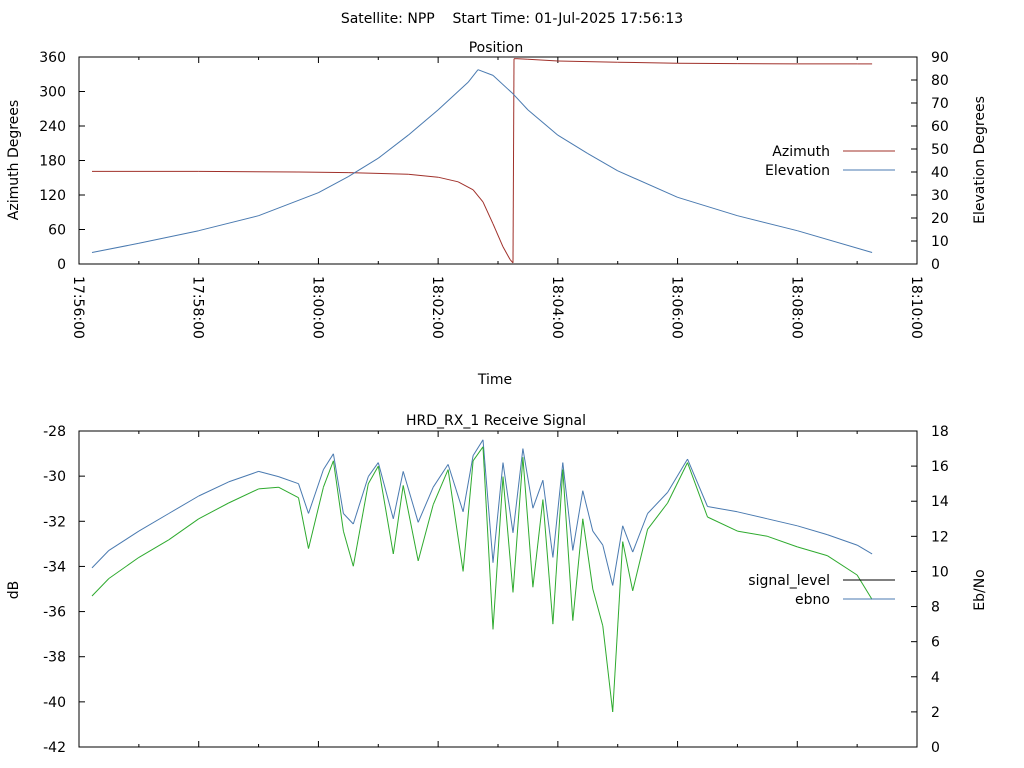 The width and height of the screenshot is (1024, 768). What do you see at coordinates (796, 307) in the screenshot?
I see `x-tick-label: 18:08:00` at bounding box center [796, 307].